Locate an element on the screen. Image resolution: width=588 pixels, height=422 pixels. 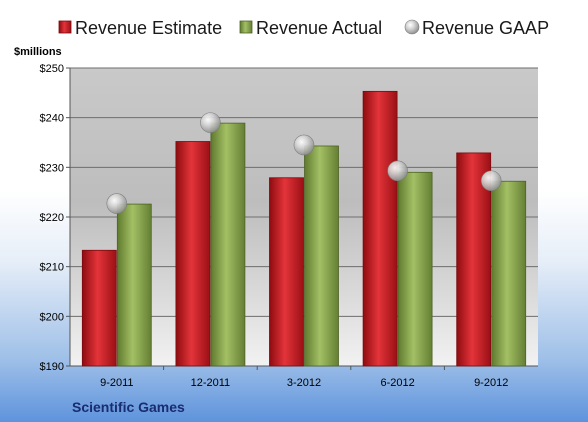
legend-label: Revenue Actual is located at coordinates (319, 28).